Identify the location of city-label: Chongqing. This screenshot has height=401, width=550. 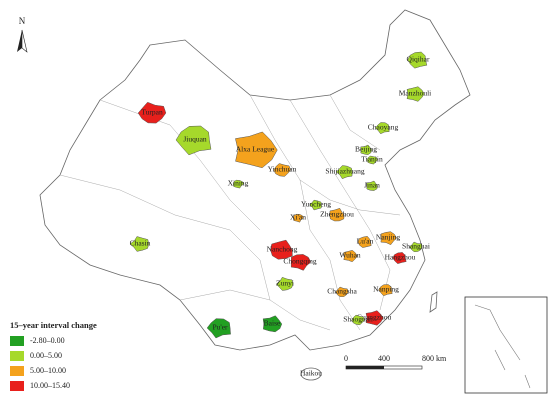
(300, 261).